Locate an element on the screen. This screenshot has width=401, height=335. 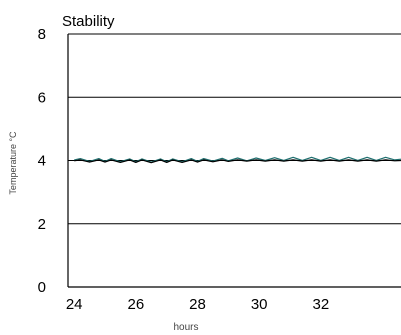
x-tick-label-28: 28 is located at coordinates (197, 304).